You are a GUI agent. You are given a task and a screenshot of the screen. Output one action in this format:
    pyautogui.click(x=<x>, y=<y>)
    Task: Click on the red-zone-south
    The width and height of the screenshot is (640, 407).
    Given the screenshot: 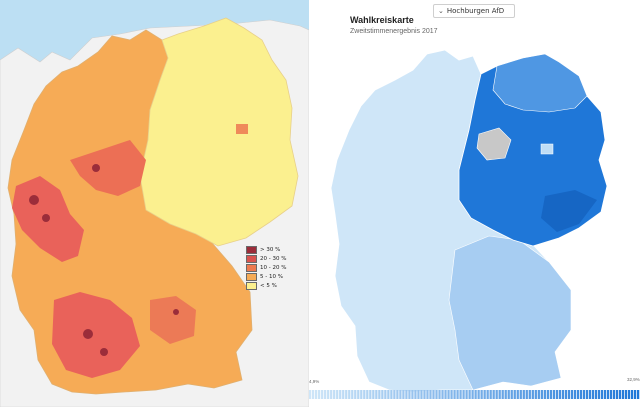 What is the action you would take?
    pyautogui.click(x=96, y=335)
    